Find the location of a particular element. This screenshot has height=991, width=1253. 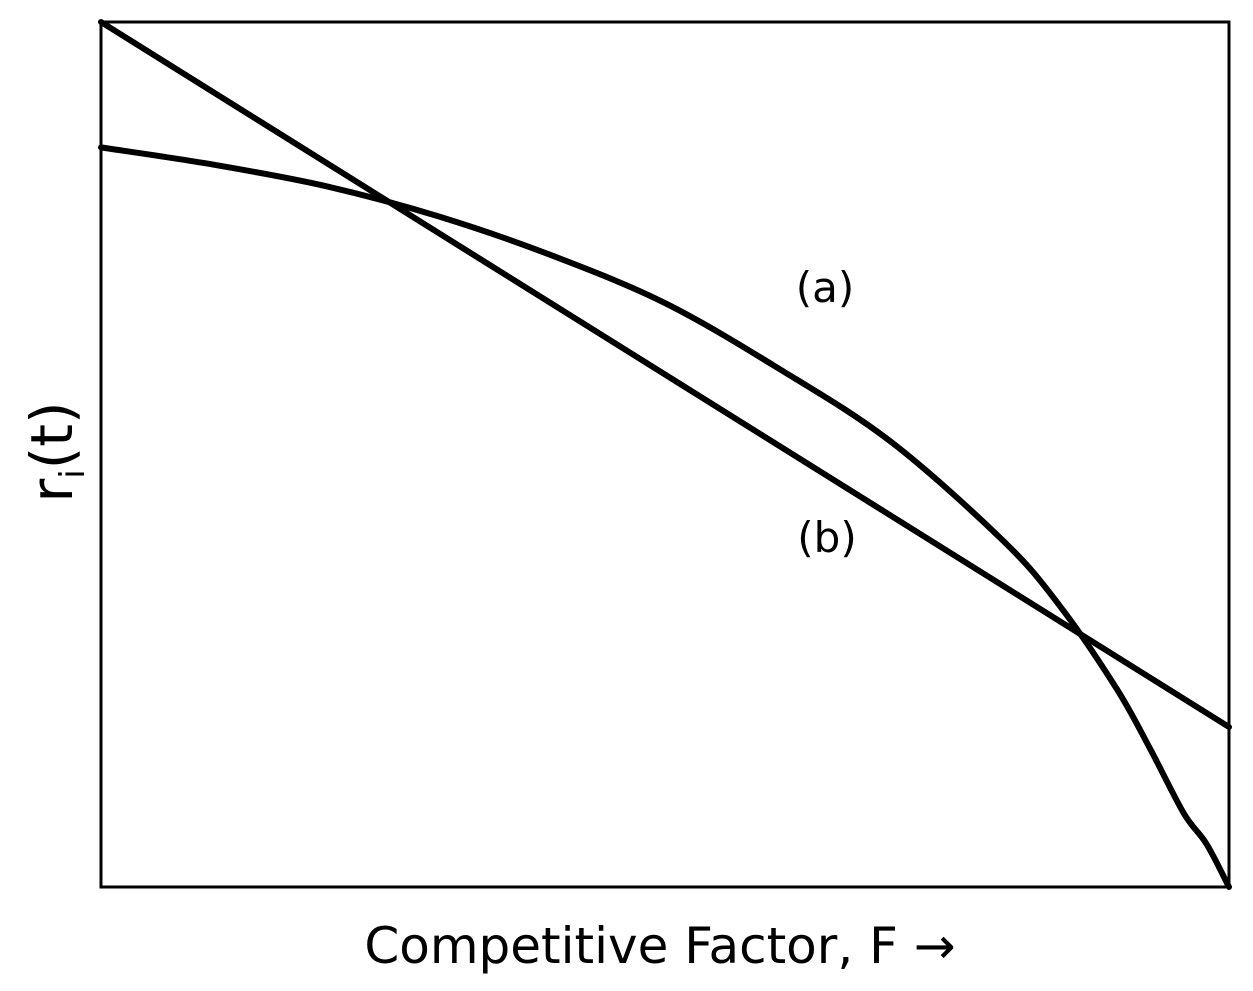

x-axis-label: Competitive Factor, F → is located at coordinates (659, 946).